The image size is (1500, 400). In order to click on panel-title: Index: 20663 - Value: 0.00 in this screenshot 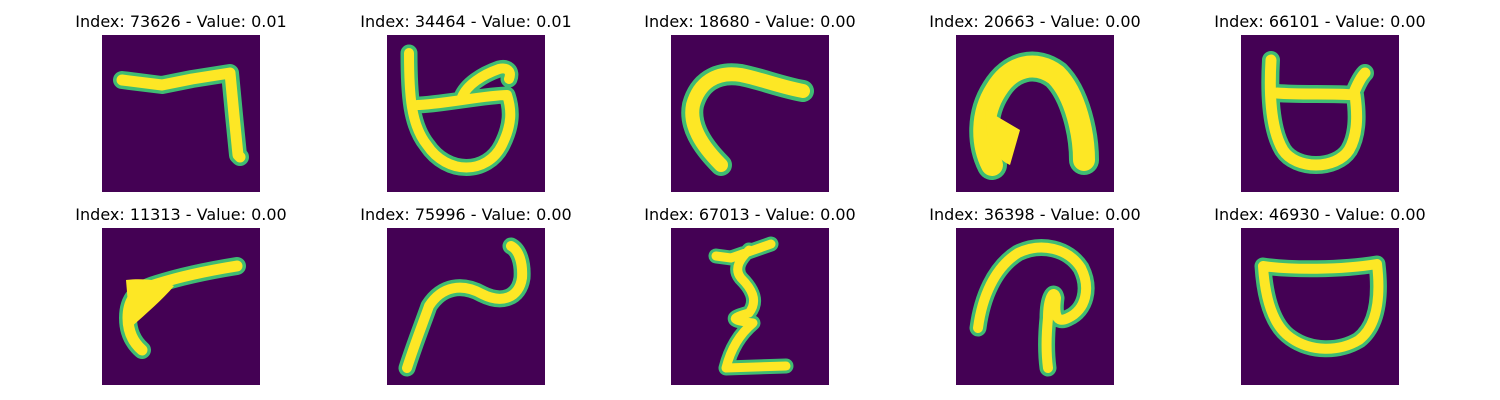, I will do `click(1035, 21)`.